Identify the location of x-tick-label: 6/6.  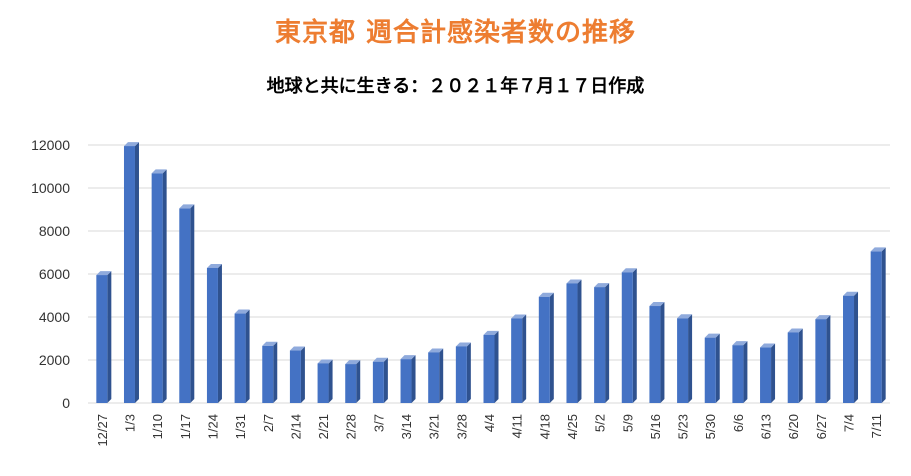
(738, 423).